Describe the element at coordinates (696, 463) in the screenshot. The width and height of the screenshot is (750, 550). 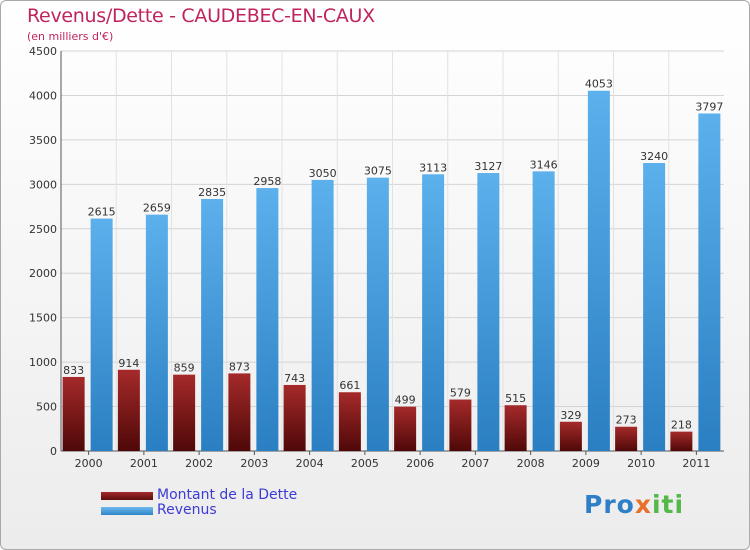
I see `x-tick-label: 2011` at that location.